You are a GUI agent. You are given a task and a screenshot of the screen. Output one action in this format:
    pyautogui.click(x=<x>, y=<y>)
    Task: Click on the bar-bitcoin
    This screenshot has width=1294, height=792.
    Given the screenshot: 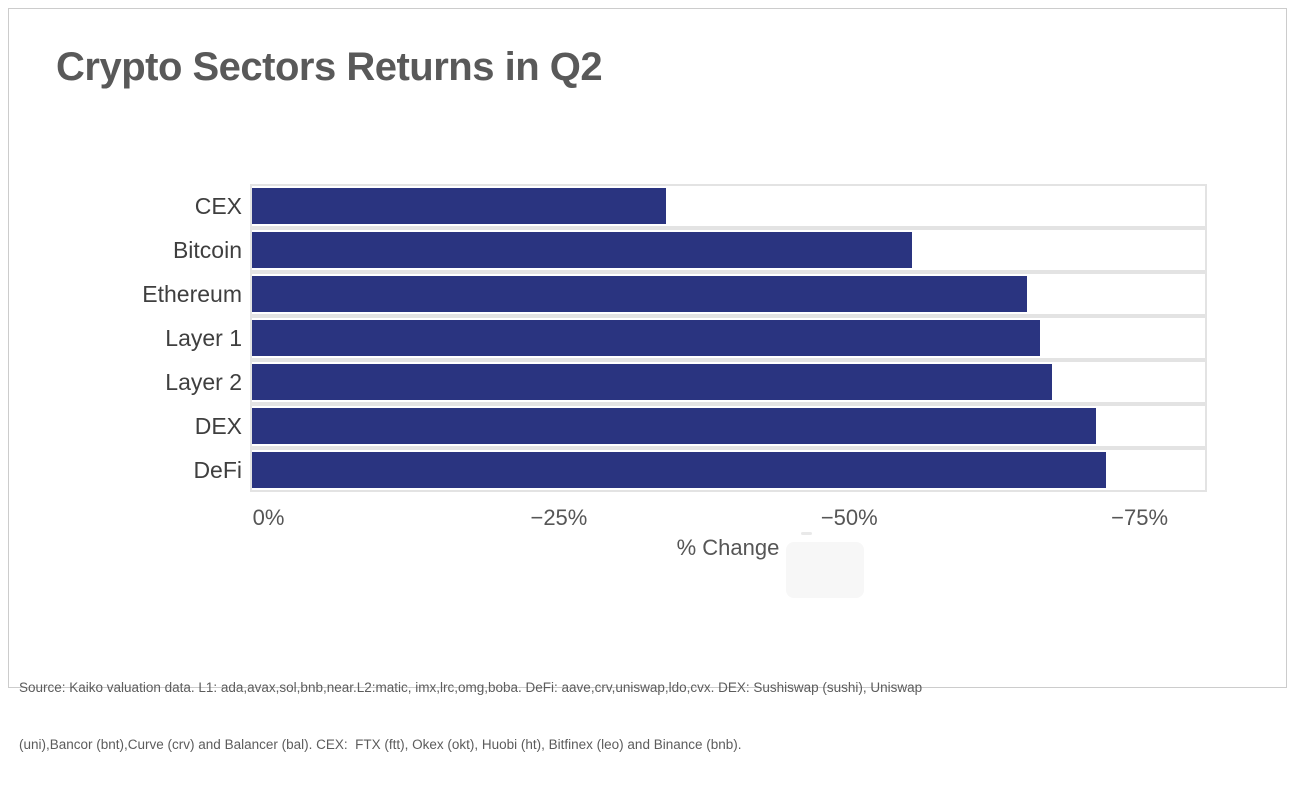 What is the action you would take?
    pyautogui.click(x=582, y=250)
    